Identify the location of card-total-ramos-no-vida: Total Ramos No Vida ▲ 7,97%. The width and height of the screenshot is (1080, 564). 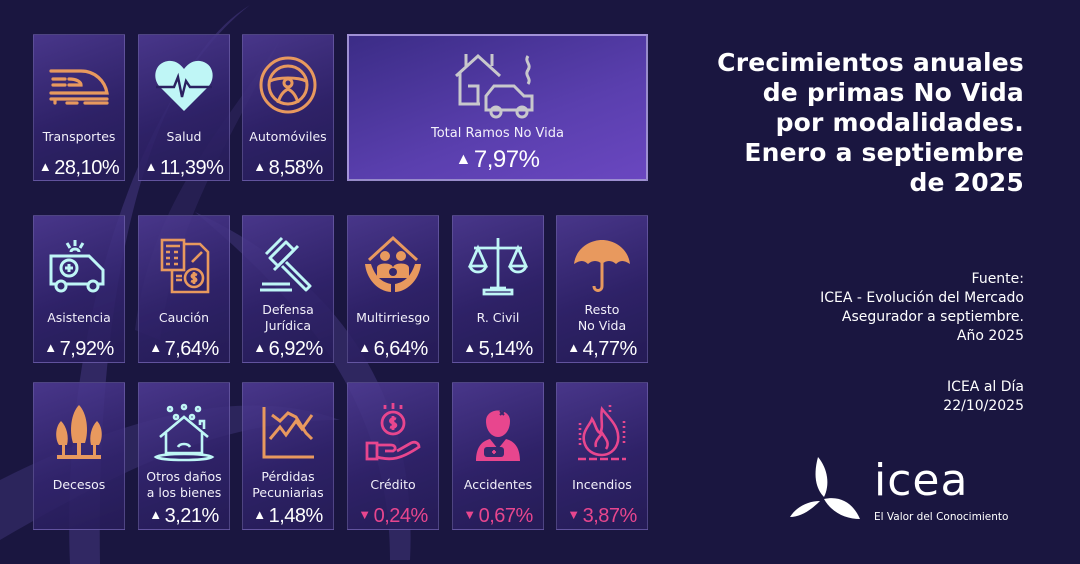
(497, 107).